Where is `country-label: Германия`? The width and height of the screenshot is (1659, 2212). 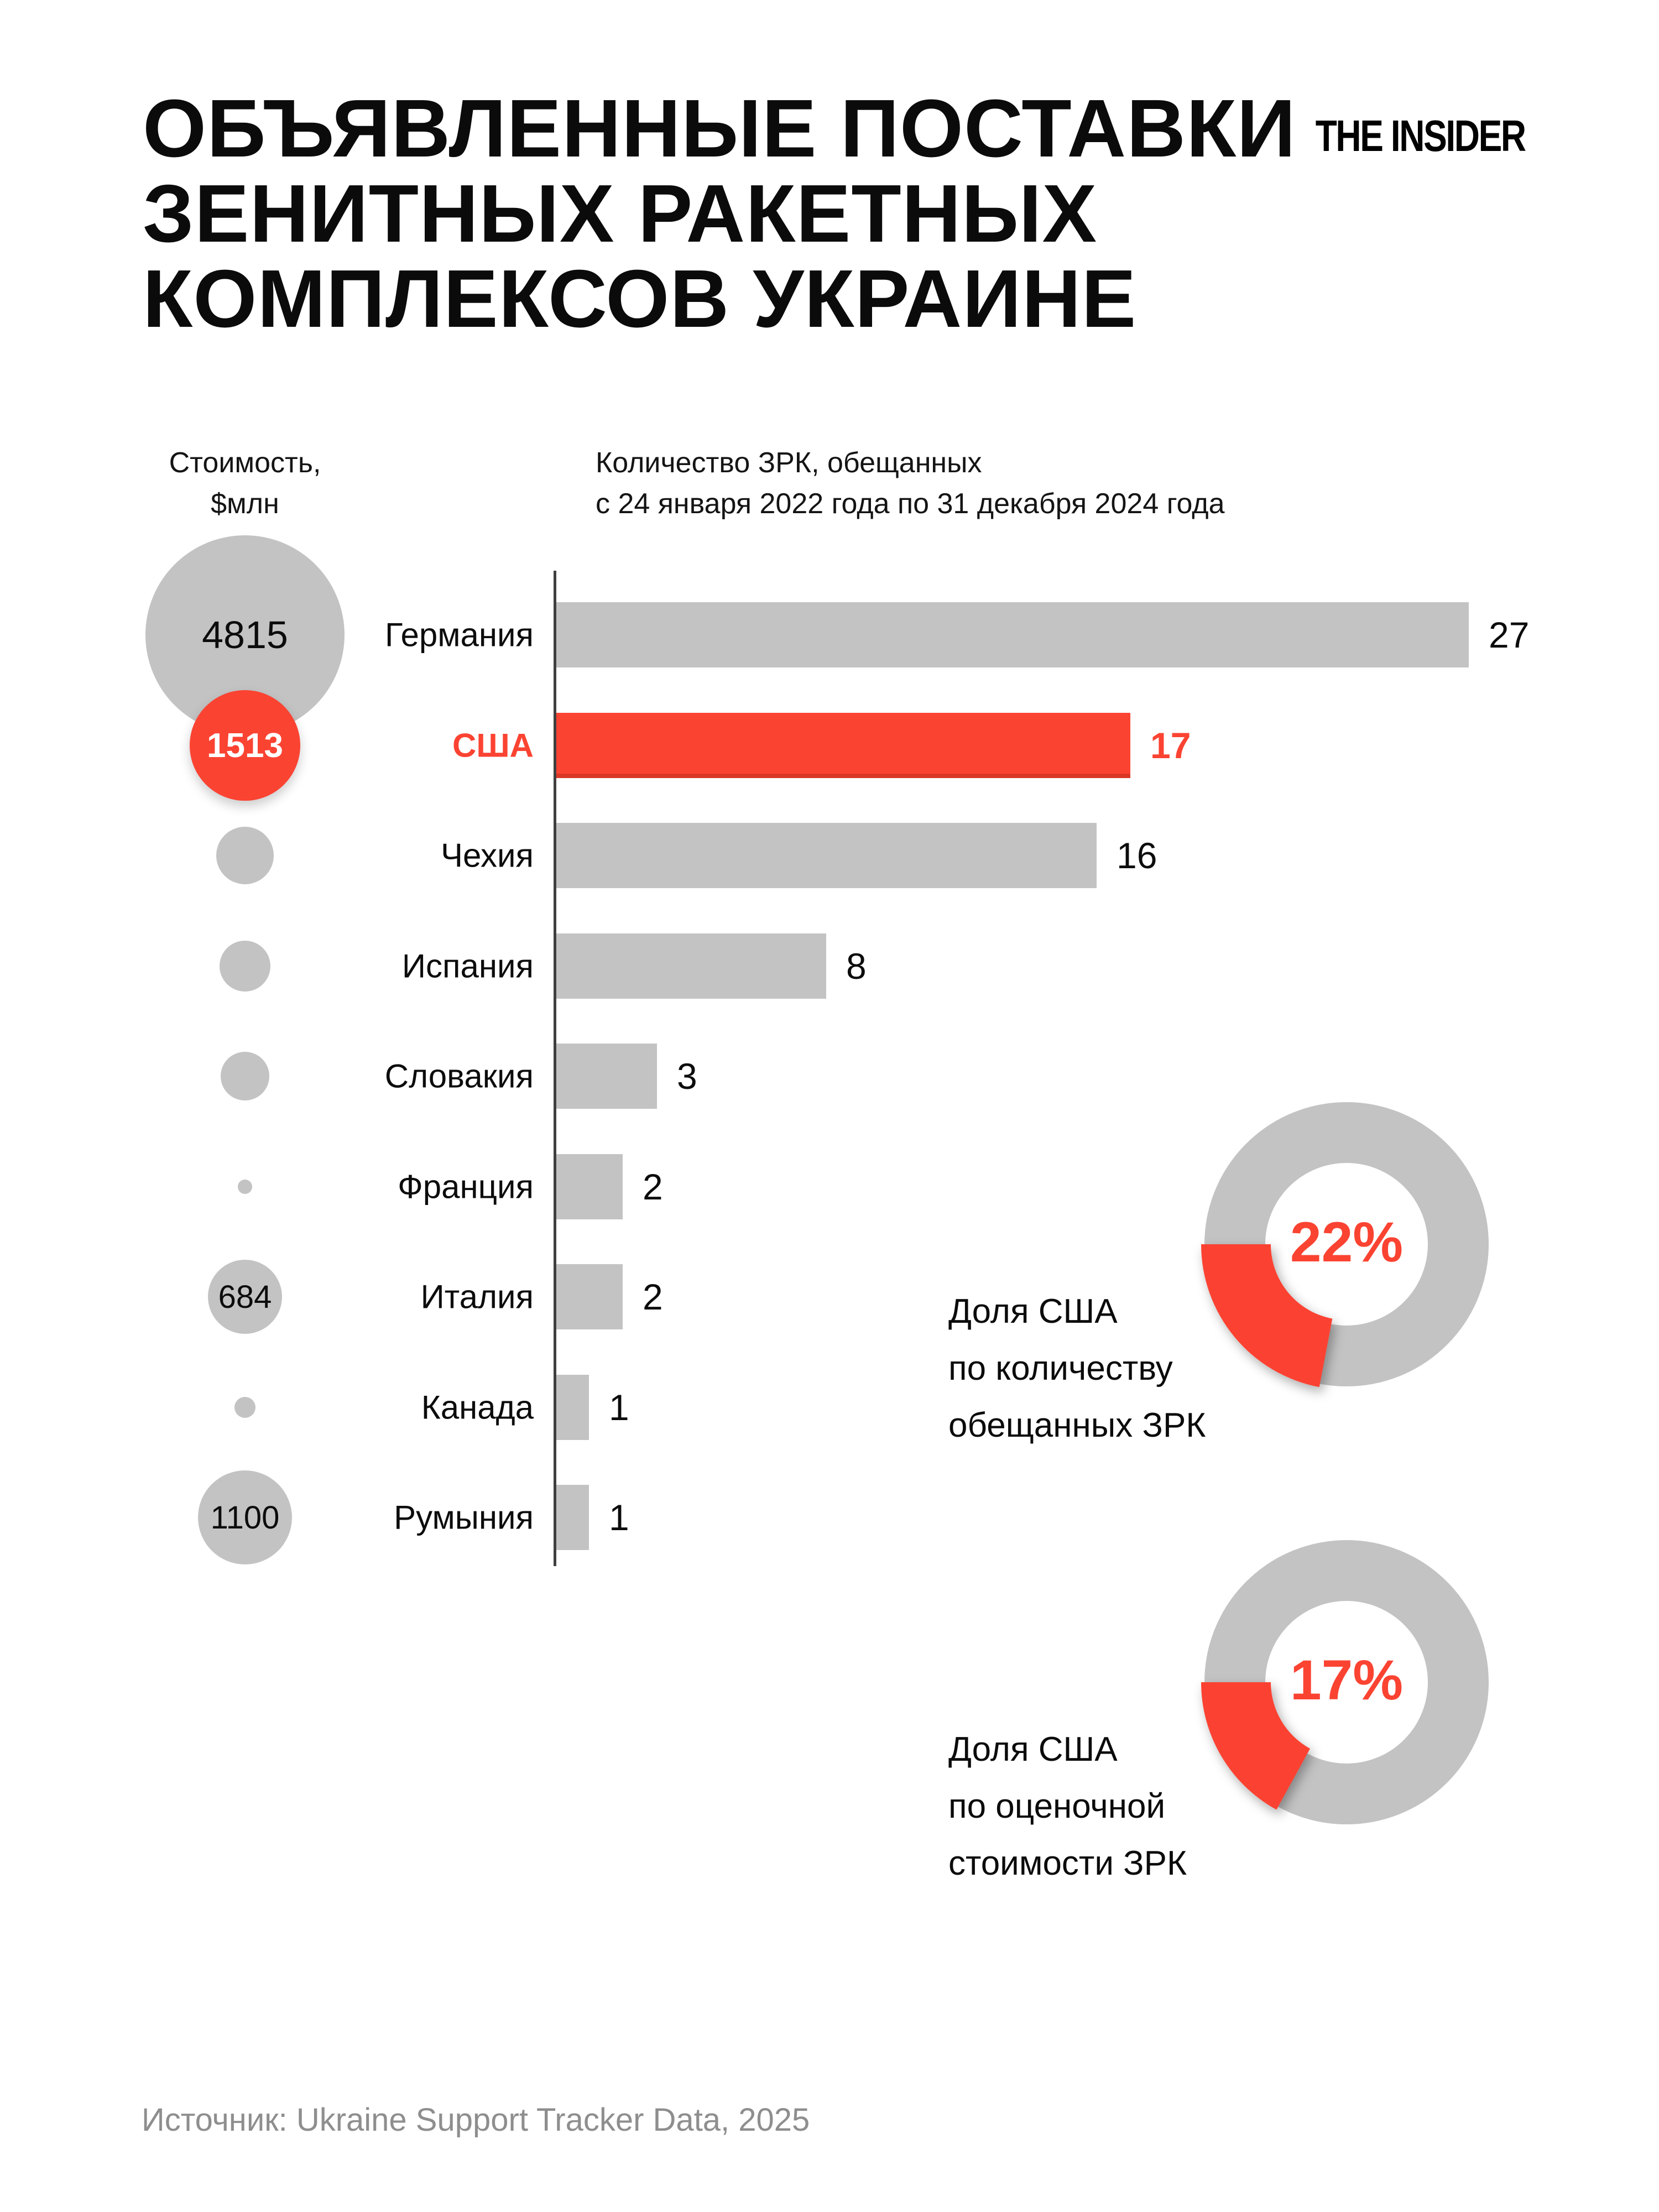 country-label: Германия is located at coordinates (460, 635).